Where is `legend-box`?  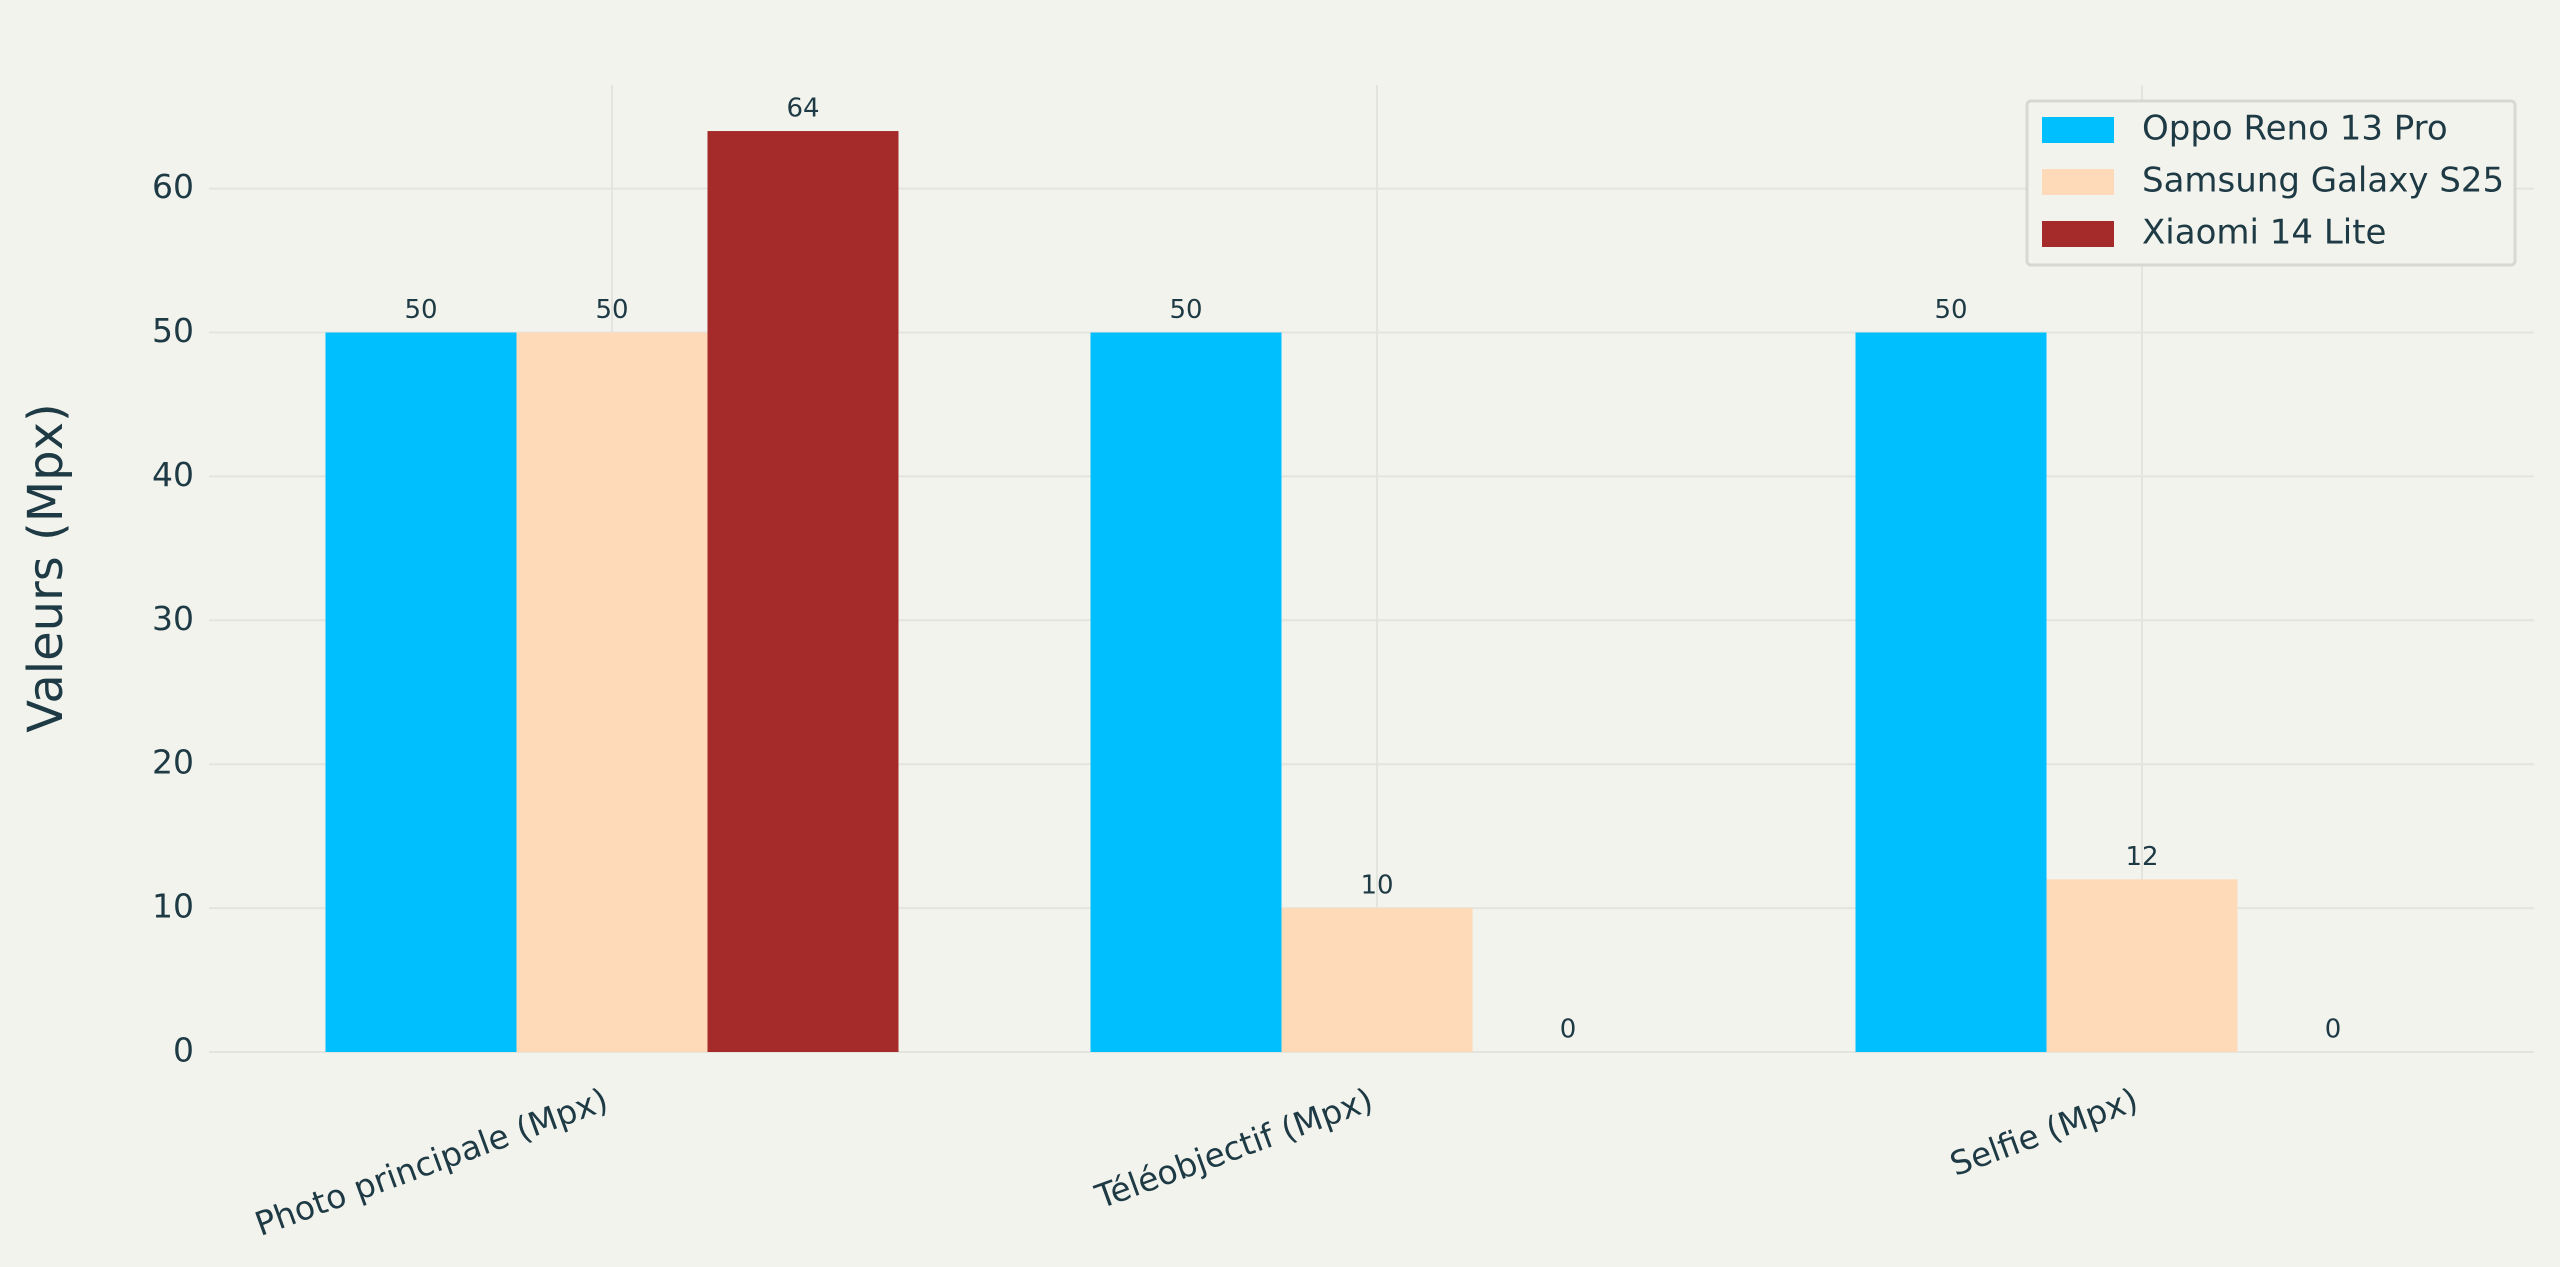 legend-box is located at coordinates (2271, 183).